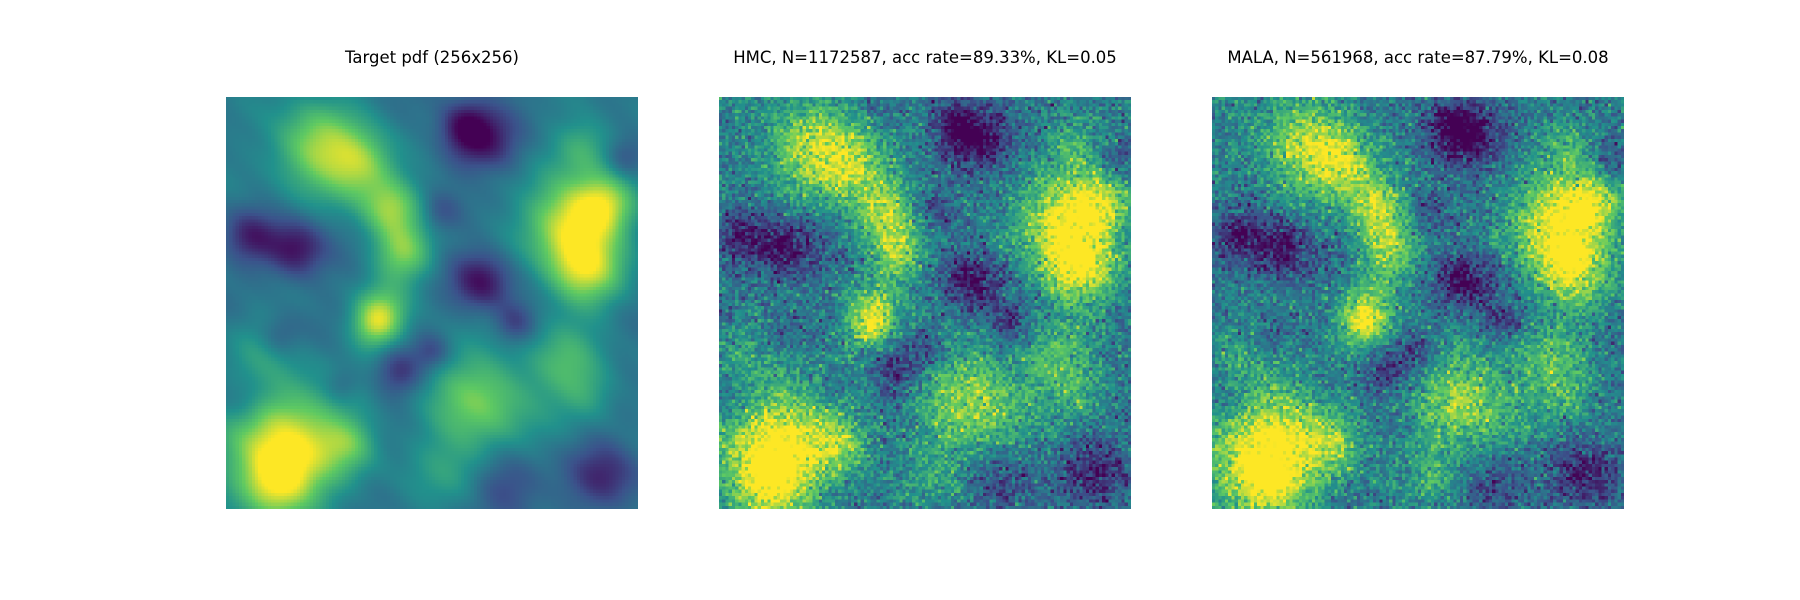 This screenshot has width=1800, height=600. What do you see at coordinates (925, 57) in the screenshot?
I see `panel-hmc-title: HMC, N=1172587, acc rate=89.33%, KL=0.05` at bounding box center [925, 57].